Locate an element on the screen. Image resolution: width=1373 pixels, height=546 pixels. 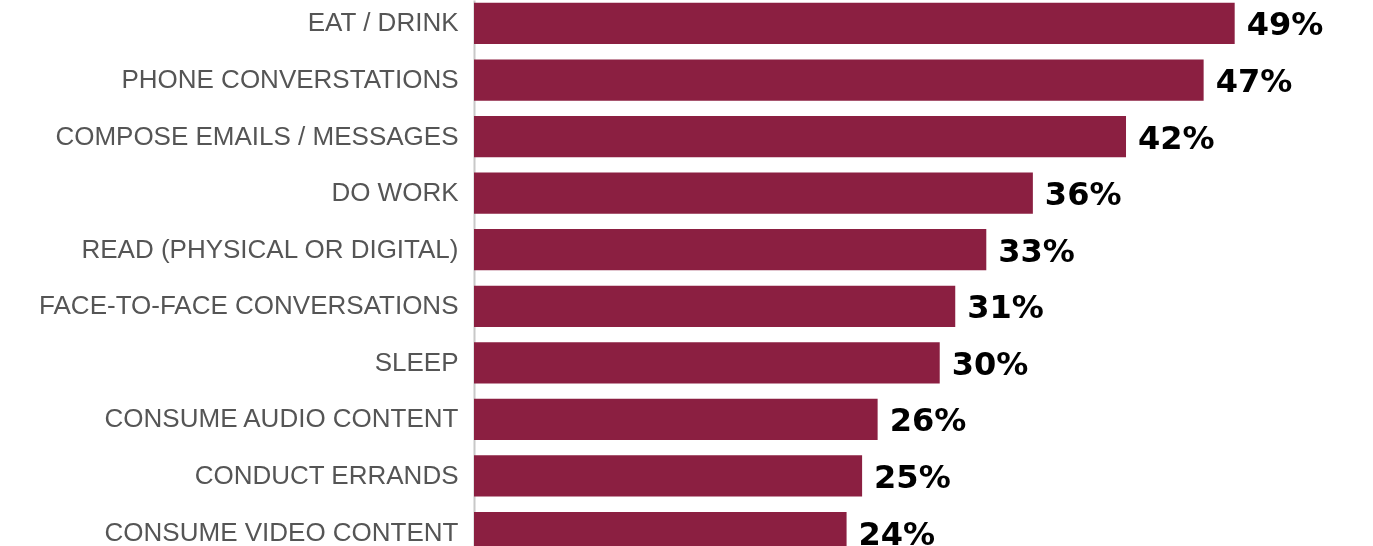
data-label: 36% is located at coordinates (1083, 194).